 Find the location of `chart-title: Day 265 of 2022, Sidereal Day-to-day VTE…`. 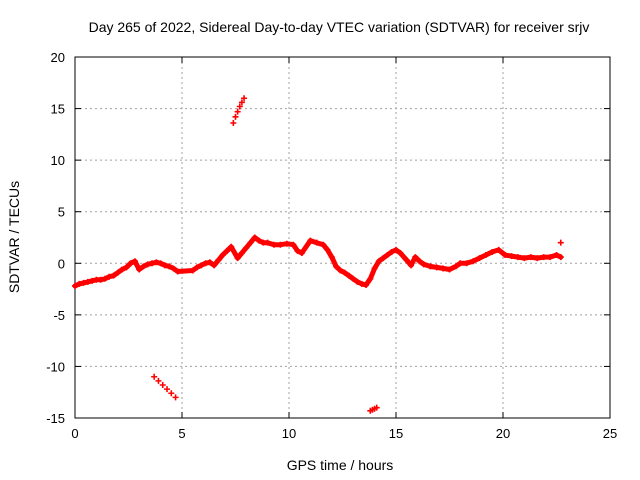

chart-title: Day 265 of 2022, Sidereal Day-to-day VTE… is located at coordinates (339, 27).